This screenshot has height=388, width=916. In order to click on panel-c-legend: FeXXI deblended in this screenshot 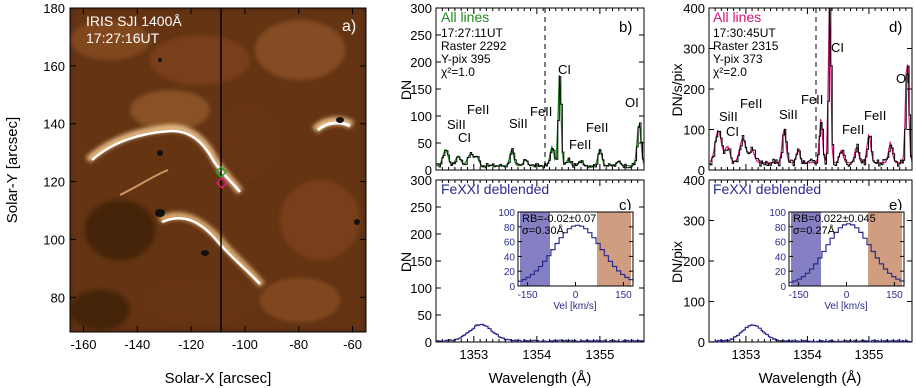, I will do `click(495, 189)`.